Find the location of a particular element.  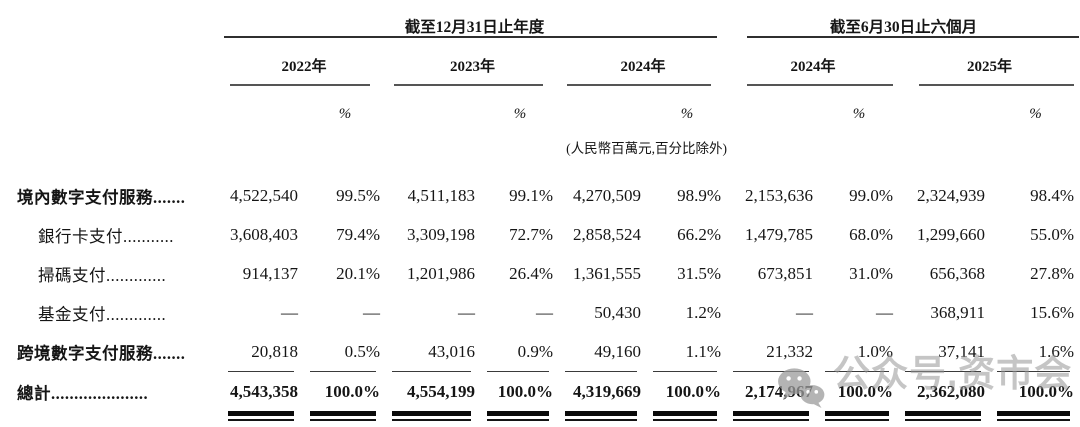

table-cell: 99.5% is located at coordinates (358, 195).